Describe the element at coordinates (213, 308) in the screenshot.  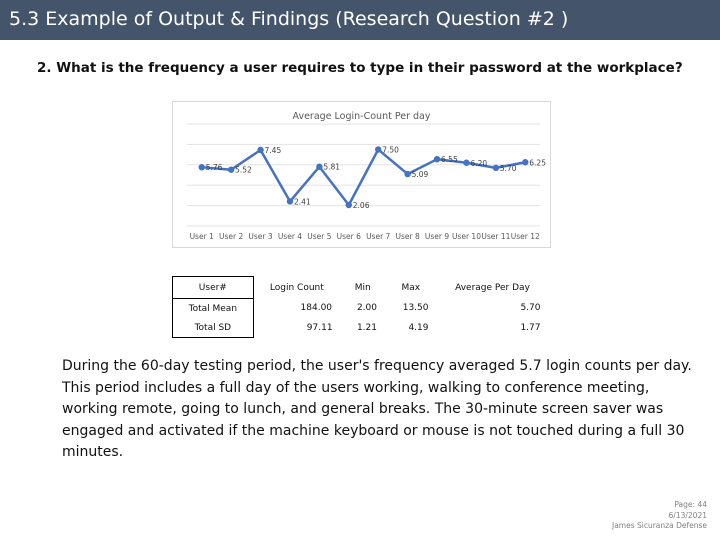
I see `row-label: Total Mean` at that location.